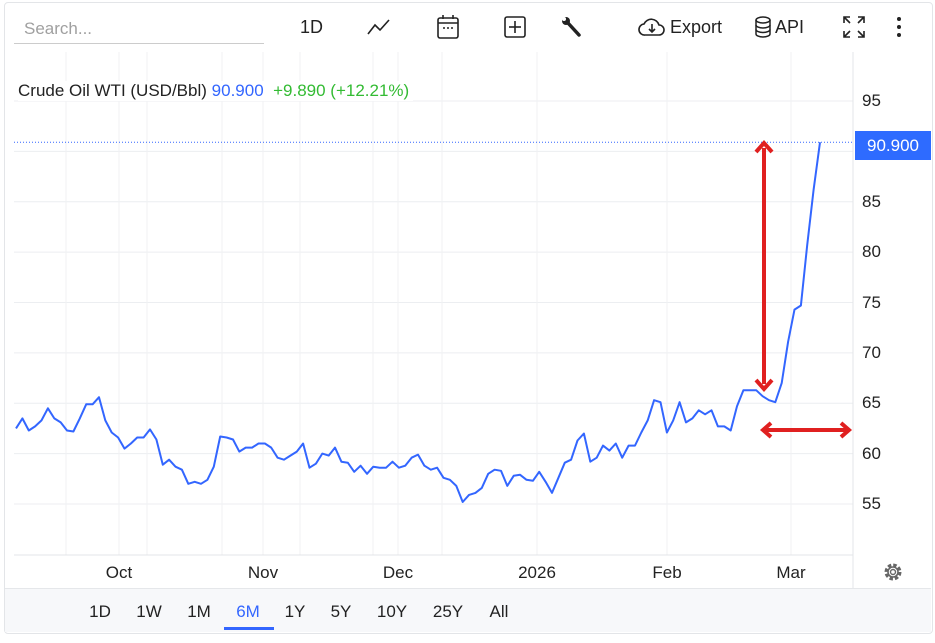  What do you see at coordinates (871, 453) in the screenshot?
I see `y-tick-label: 60` at bounding box center [871, 453].